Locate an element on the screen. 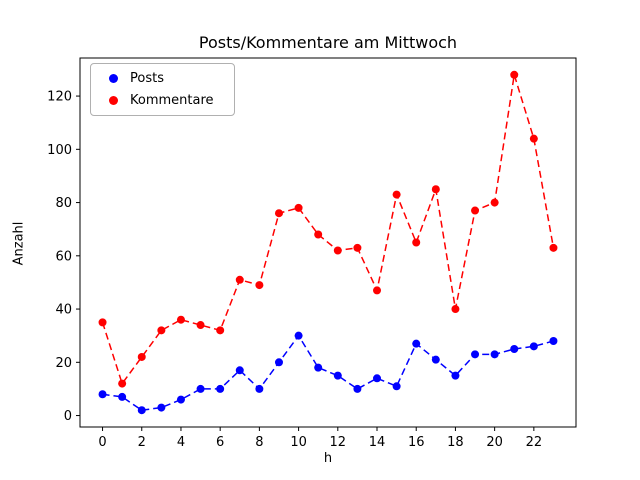  svg-text: 60 is located at coordinates (63, 256).